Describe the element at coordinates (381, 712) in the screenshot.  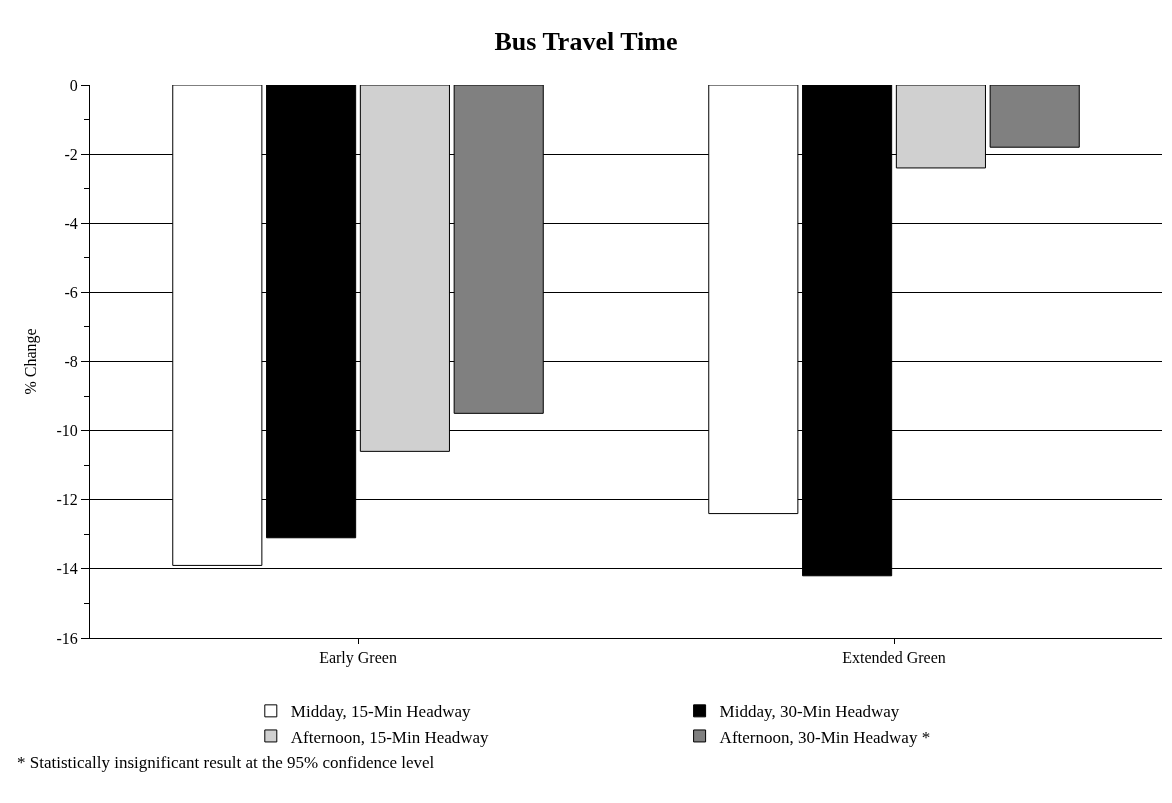
I see `legend-label: Midday, 15-Min Headway` at that location.